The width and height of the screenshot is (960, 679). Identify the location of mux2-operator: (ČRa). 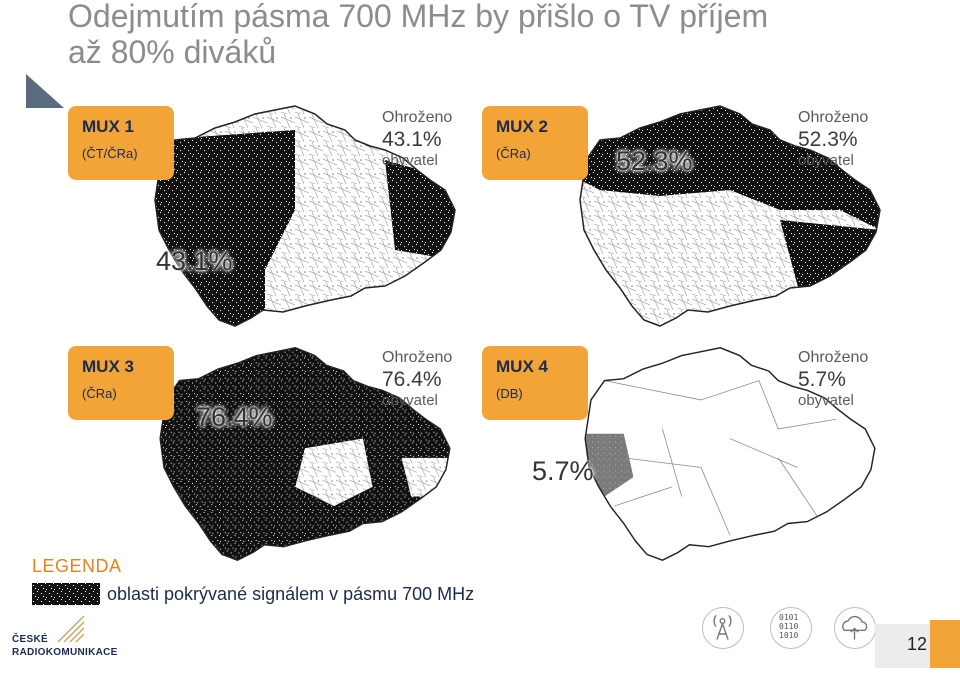
(513, 153).